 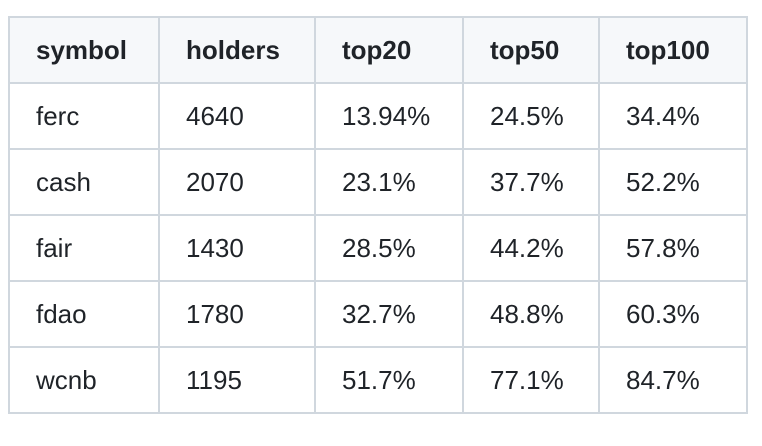 I want to click on table-row: fair 1430 28.5% 44.2% 57.8%, so click(x=378, y=248).